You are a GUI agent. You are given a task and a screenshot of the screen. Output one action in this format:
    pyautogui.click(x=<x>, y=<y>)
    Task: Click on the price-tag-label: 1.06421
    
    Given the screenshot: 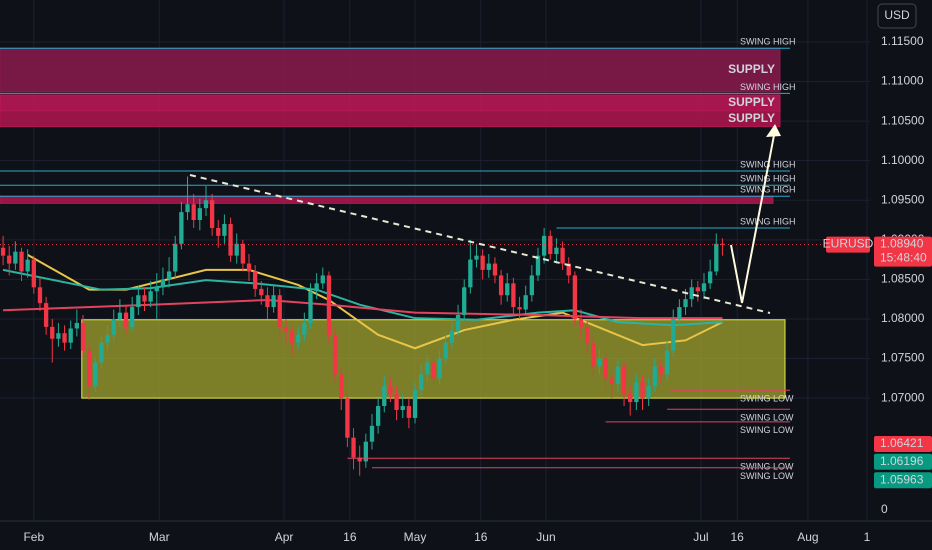 What is the action you would take?
    pyautogui.click(x=902, y=443)
    